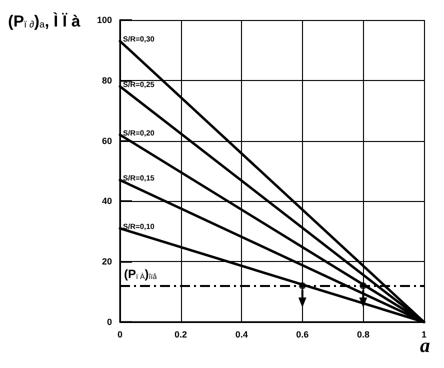  I want to click on x-tick-label: 1, so click(424, 335).